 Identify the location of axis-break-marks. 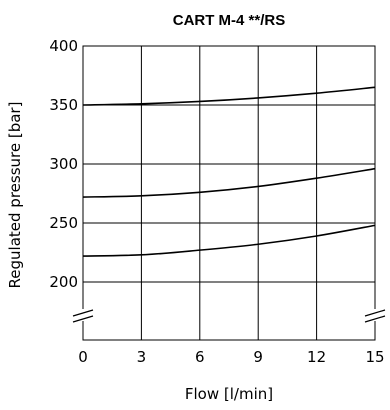
(229, 316).